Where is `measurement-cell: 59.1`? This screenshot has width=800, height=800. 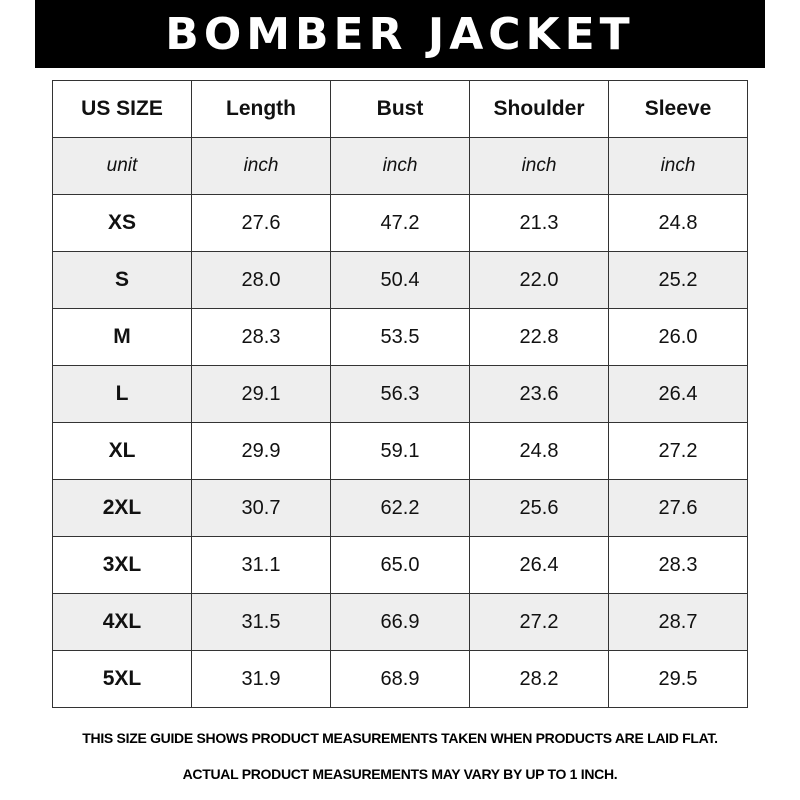 measurement-cell: 59.1 is located at coordinates (400, 451).